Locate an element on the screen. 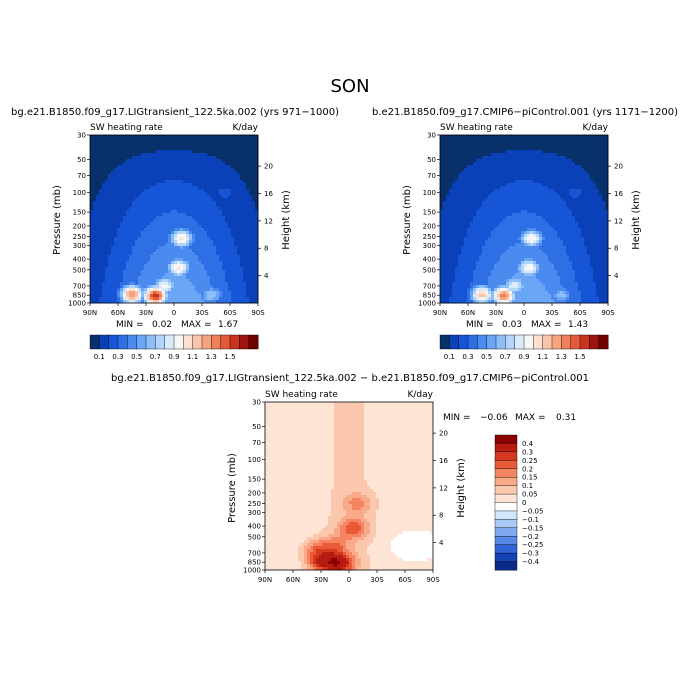  variable-label: SW heating rate is located at coordinates (126, 128).